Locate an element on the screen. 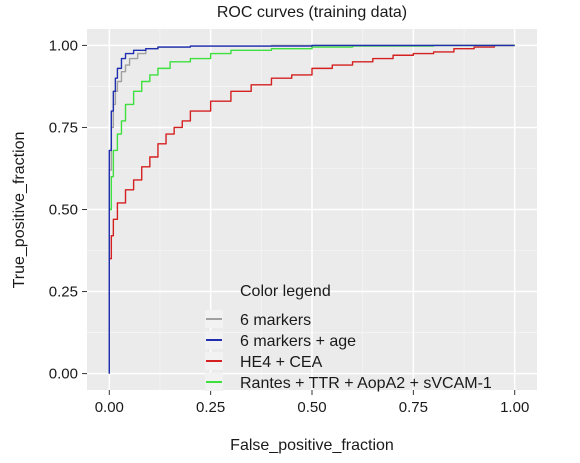 This screenshot has width=580, height=463. y-tick-label: 1.00 is located at coordinates (63, 45).